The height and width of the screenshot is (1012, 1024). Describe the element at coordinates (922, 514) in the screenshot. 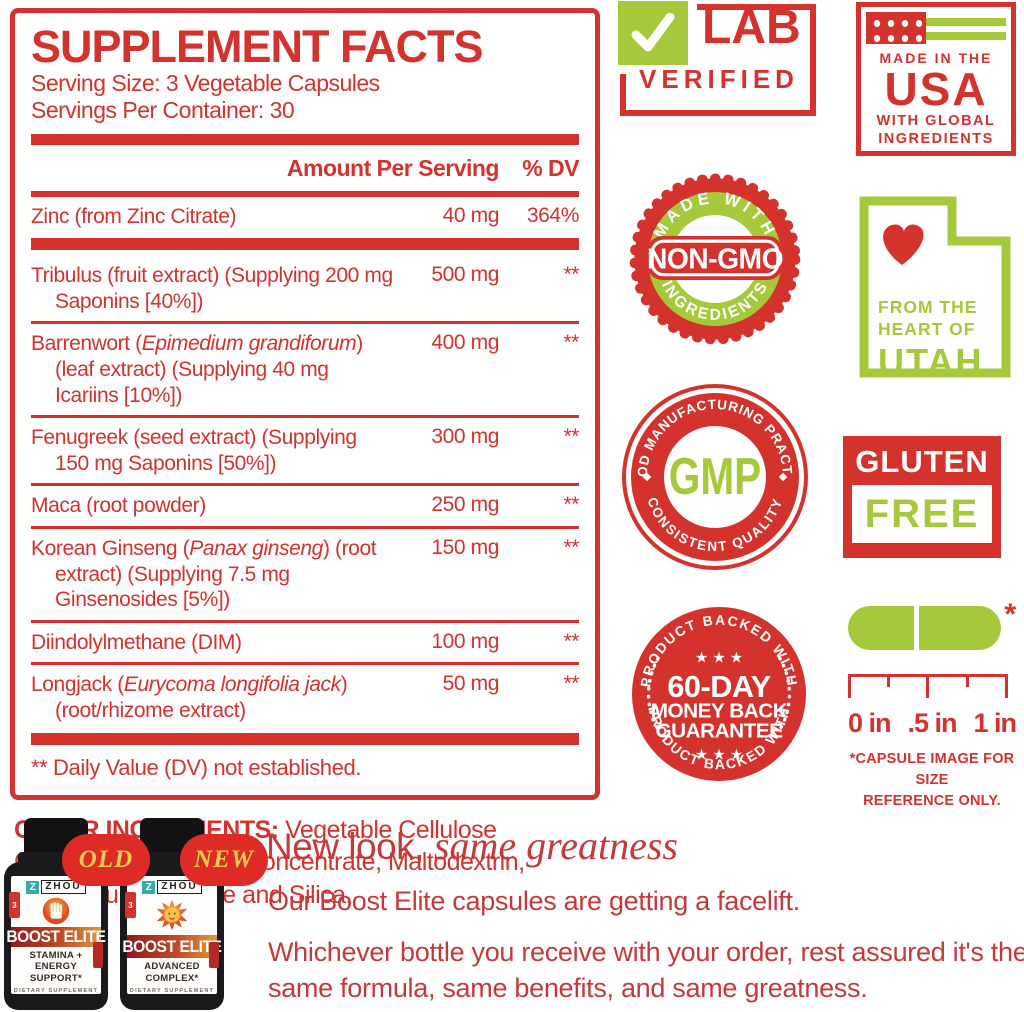

I see `free-box: FREE` at that location.